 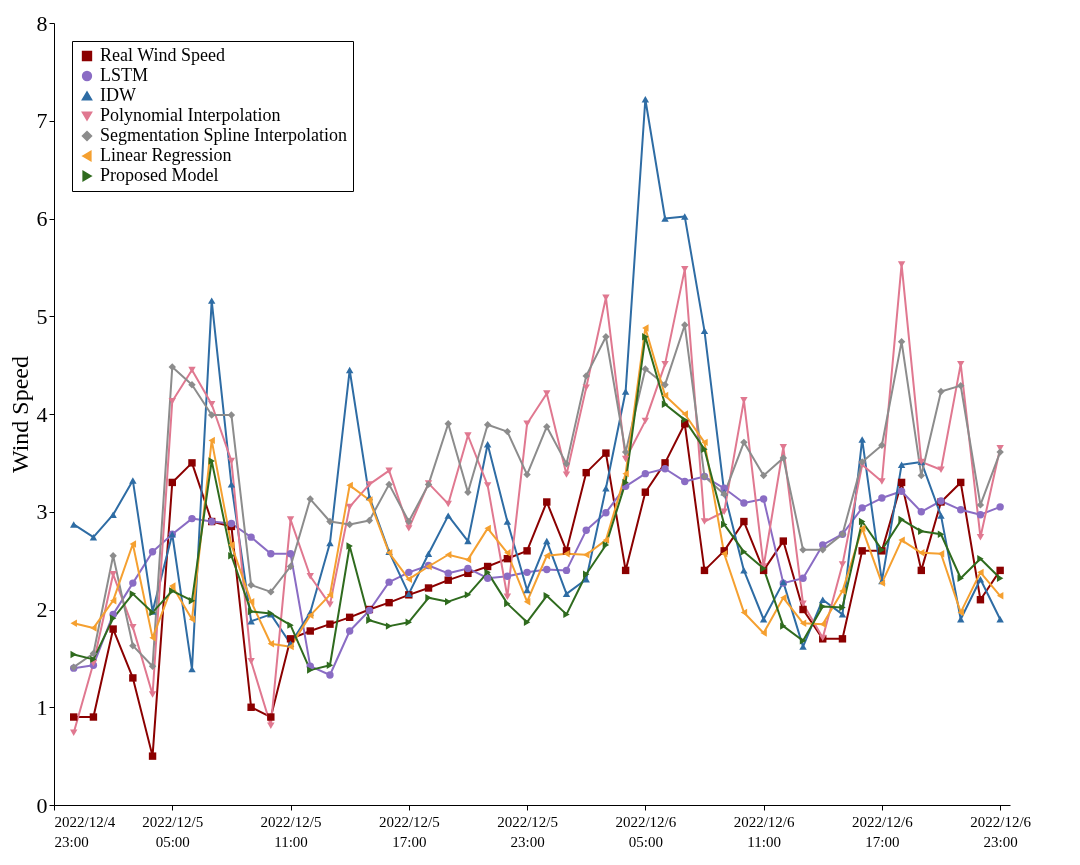 What do you see at coordinates (1001, 831) in the screenshot?
I see `x-tick-label: 2022/12/6 23:00` at bounding box center [1001, 831].